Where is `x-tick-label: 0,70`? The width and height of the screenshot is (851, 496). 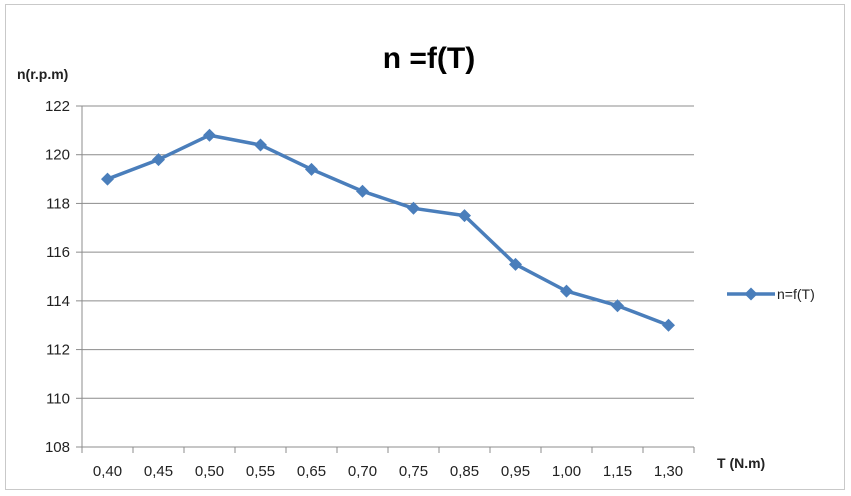
x-tick-label: 0,70 is located at coordinates (362, 471).